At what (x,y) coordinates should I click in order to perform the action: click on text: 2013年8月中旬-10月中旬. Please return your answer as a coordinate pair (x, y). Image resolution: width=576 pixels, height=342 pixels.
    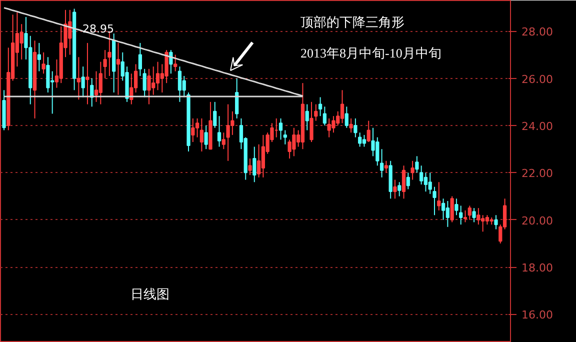
    Looking at the image, I should click on (371, 53).